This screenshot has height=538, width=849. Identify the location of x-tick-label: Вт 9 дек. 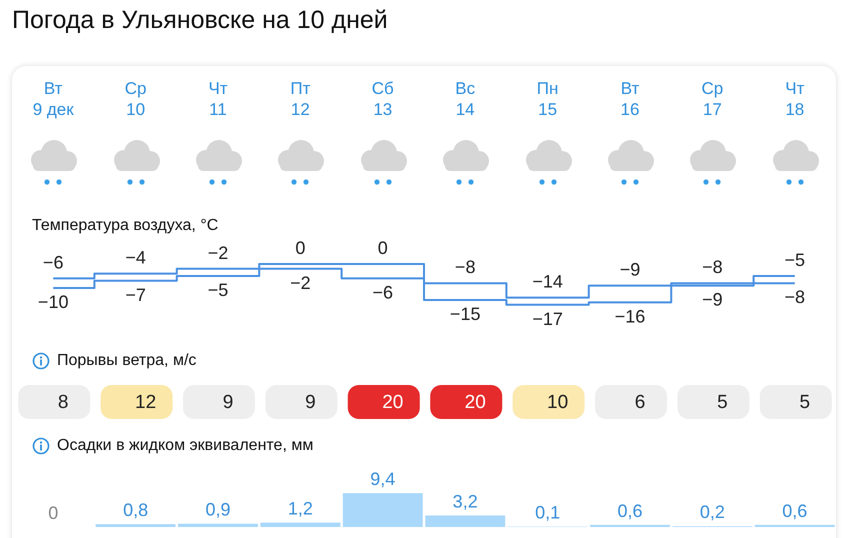
(53, 99).